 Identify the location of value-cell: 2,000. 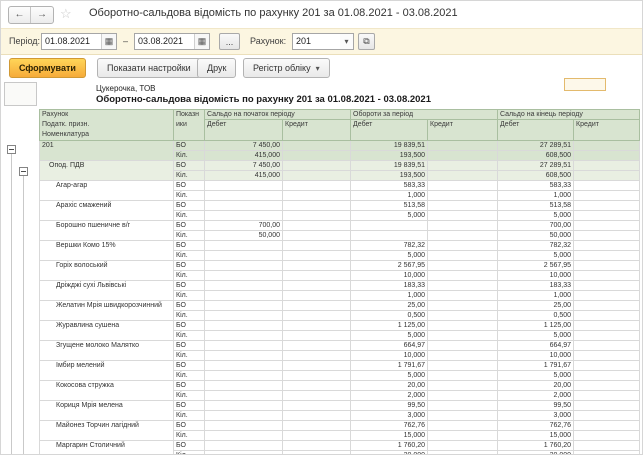
(389, 395).